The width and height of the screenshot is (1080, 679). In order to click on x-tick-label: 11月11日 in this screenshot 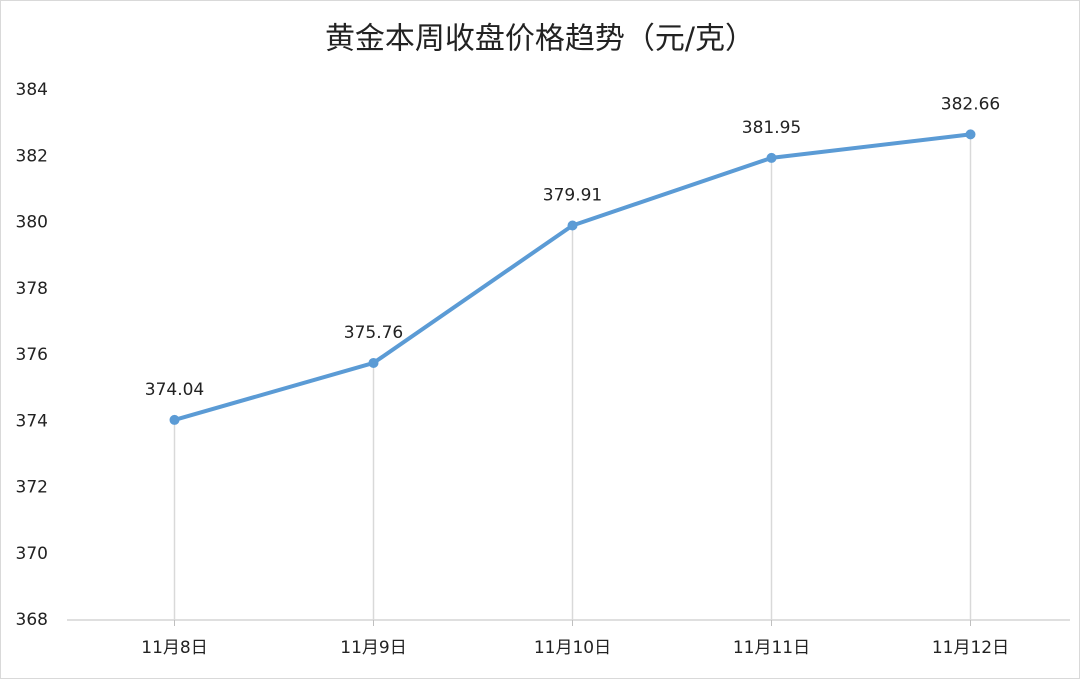, I will do `click(771, 648)`.